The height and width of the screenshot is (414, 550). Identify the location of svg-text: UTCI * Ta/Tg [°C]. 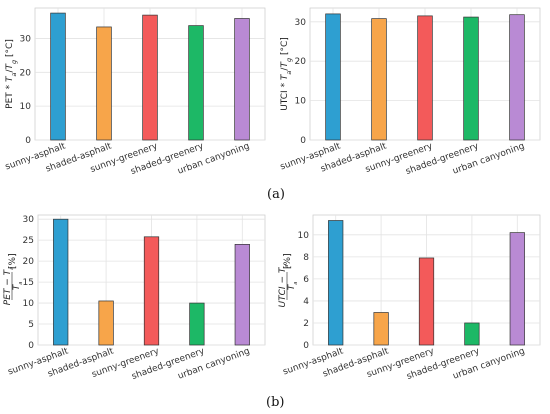
(286, 74).